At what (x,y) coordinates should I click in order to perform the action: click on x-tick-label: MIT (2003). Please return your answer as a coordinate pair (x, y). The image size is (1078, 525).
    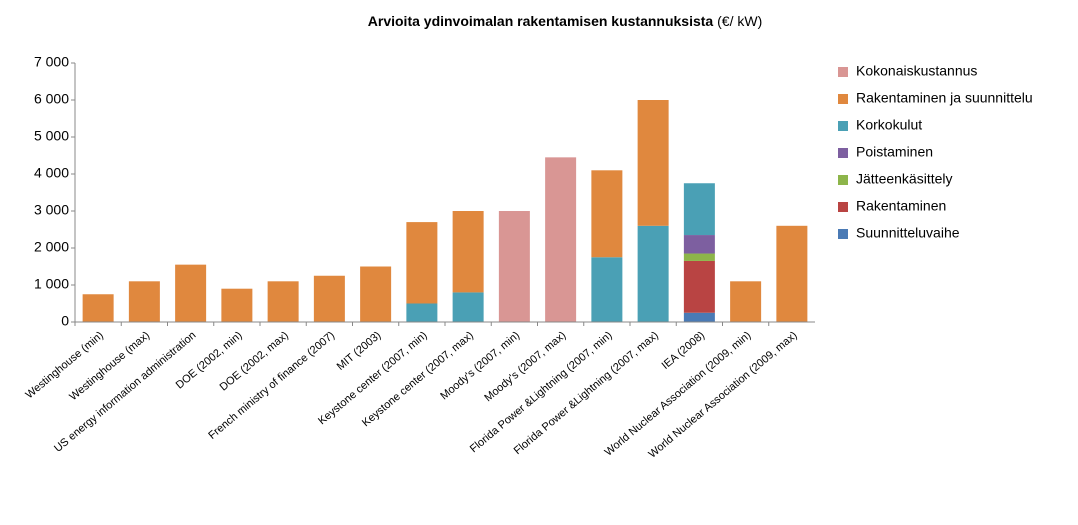
    Looking at the image, I should click on (359, 351).